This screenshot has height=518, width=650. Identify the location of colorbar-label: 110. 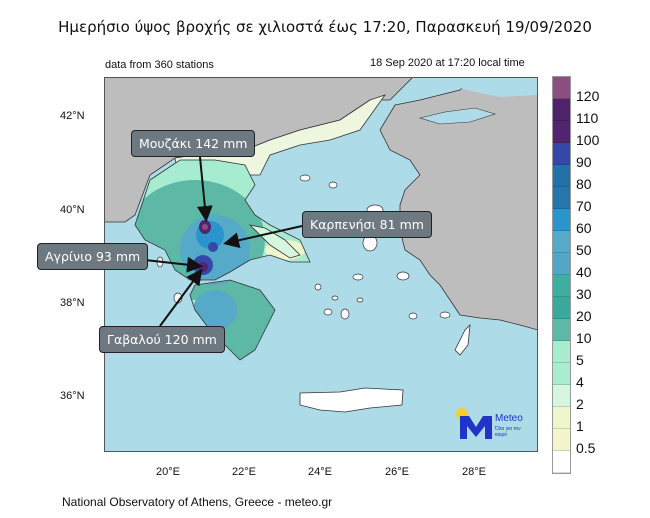
(587, 118).